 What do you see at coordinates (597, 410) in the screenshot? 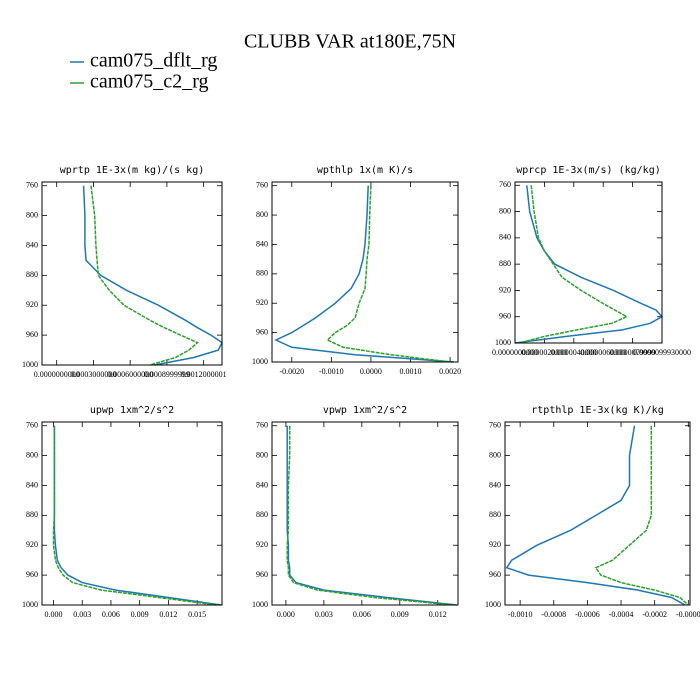
I see `panel-title: rtpthlp 1E-3x(kg K)/kg` at bounding box center [597, 410].